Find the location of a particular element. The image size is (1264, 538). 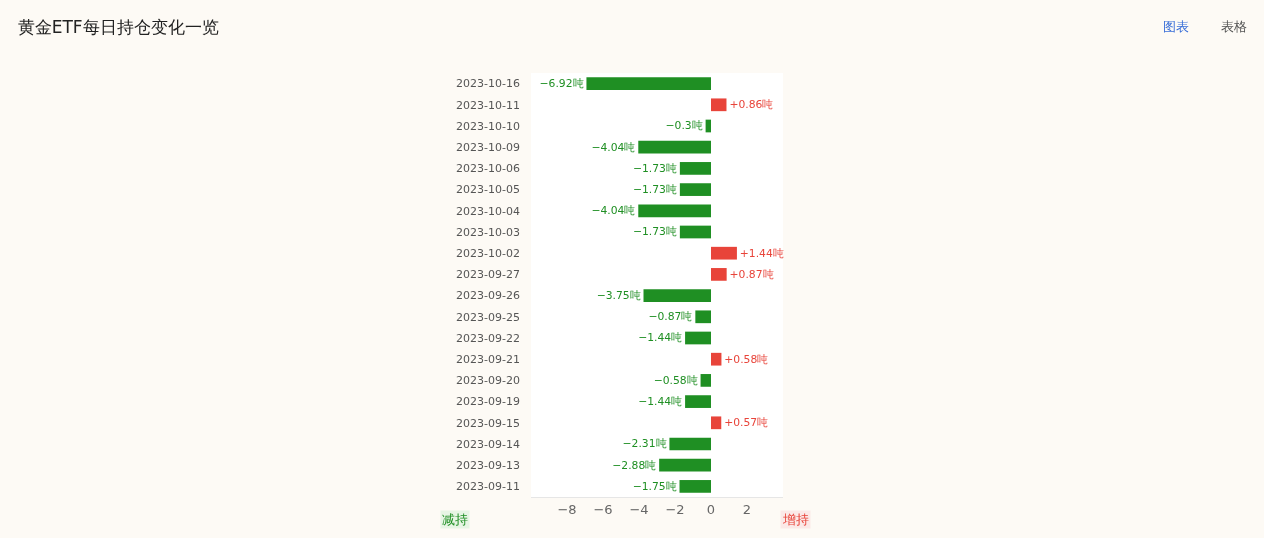

data-label: −2.31吨 is located at coordinates (644, 444).